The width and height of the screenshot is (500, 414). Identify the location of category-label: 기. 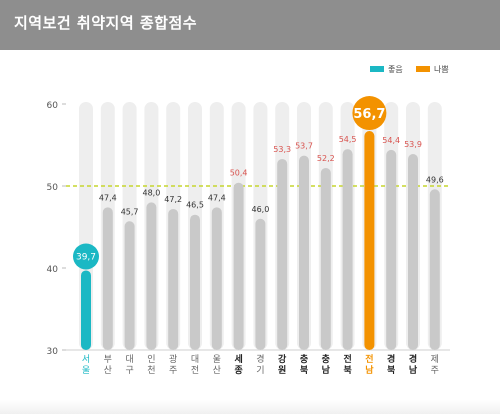
(260, 370).